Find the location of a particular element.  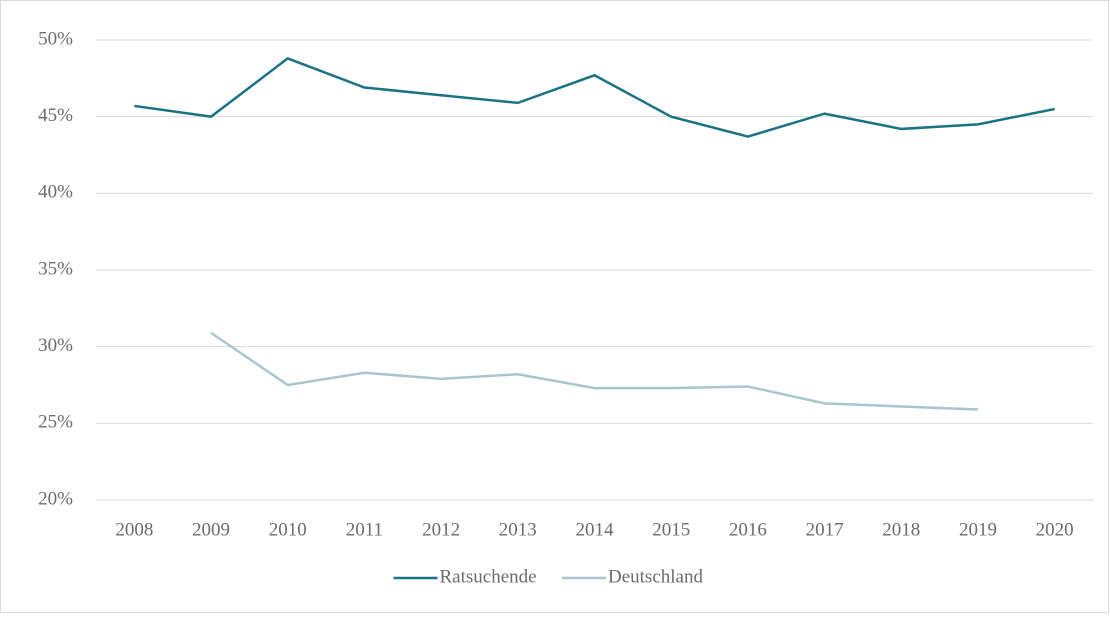

legend-label: Deutschland is located at coordinates (655, 576).